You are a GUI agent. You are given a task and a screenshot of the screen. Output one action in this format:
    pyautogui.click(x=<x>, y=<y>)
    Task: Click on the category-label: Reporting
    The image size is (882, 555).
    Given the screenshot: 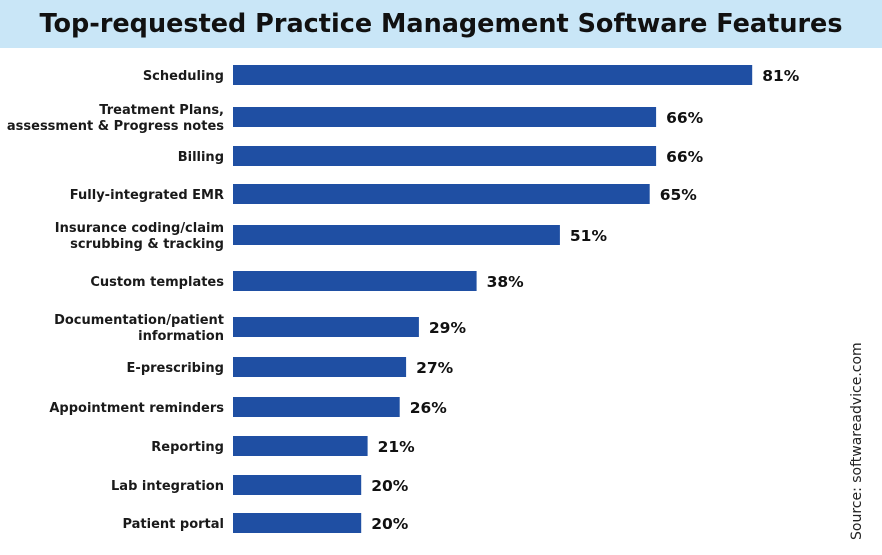 What is the action you would take?
    pyautogui.click(x=187, y=447)
    